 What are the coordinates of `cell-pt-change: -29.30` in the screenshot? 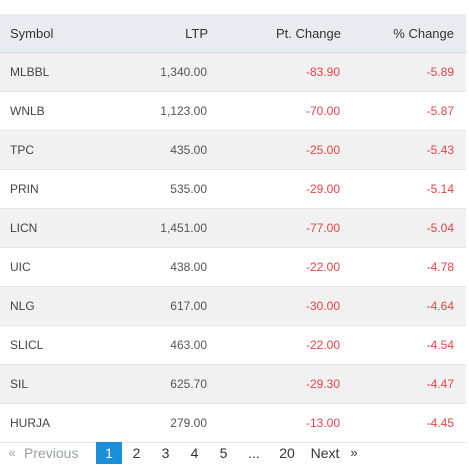 It's located at (274, 384).